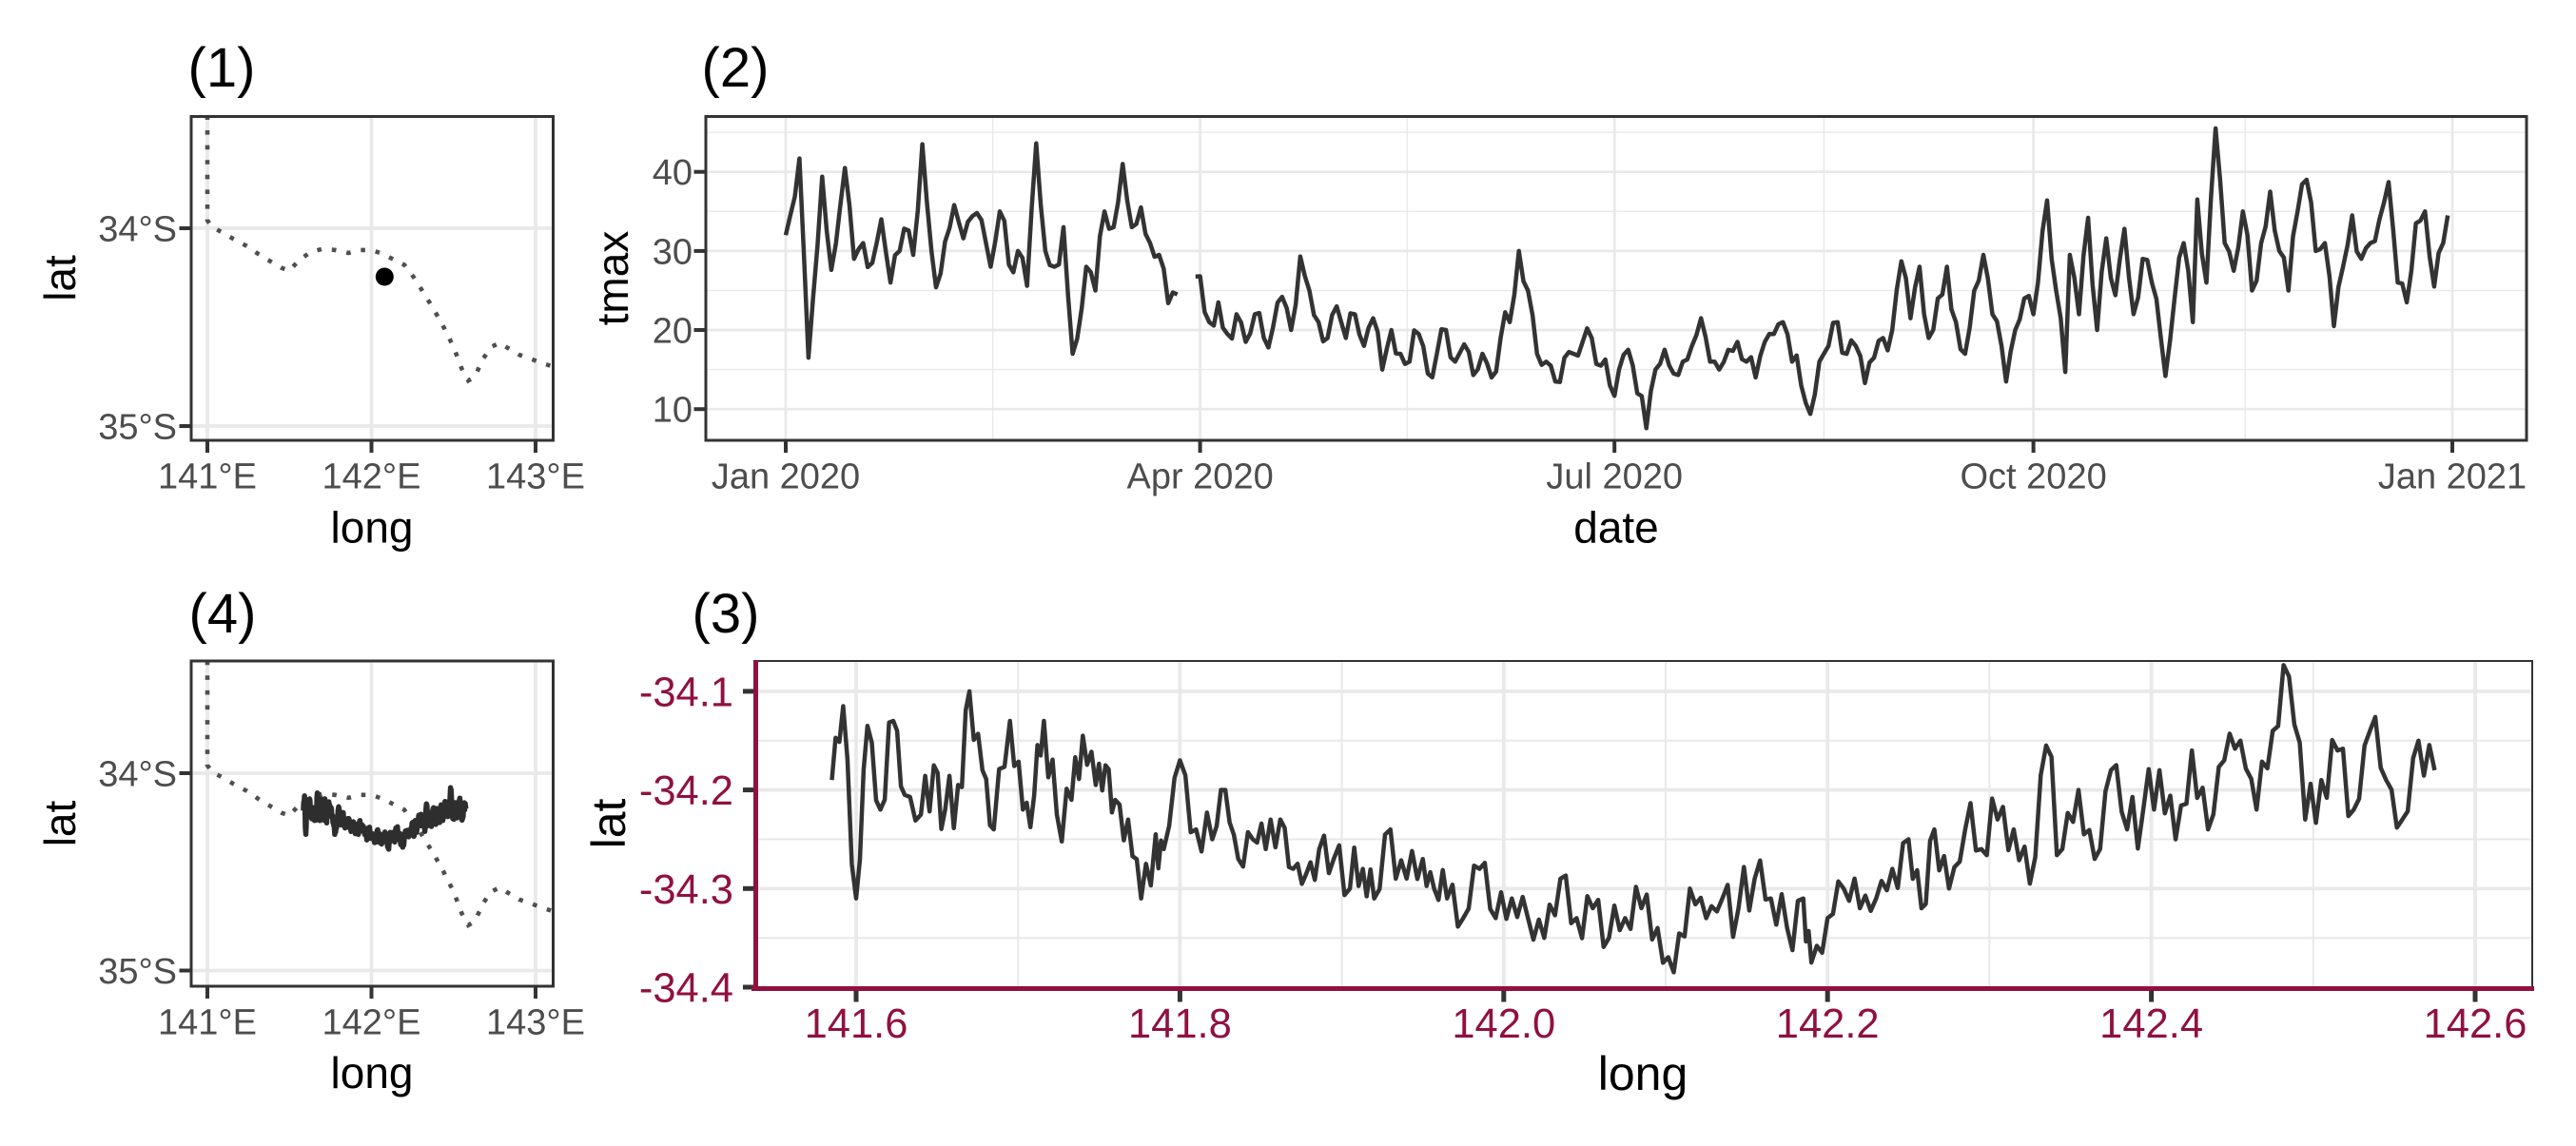  Describe the element at coordinates (786, 477) in the screenshot. I see `svg-text: Jan 2020` at that location.